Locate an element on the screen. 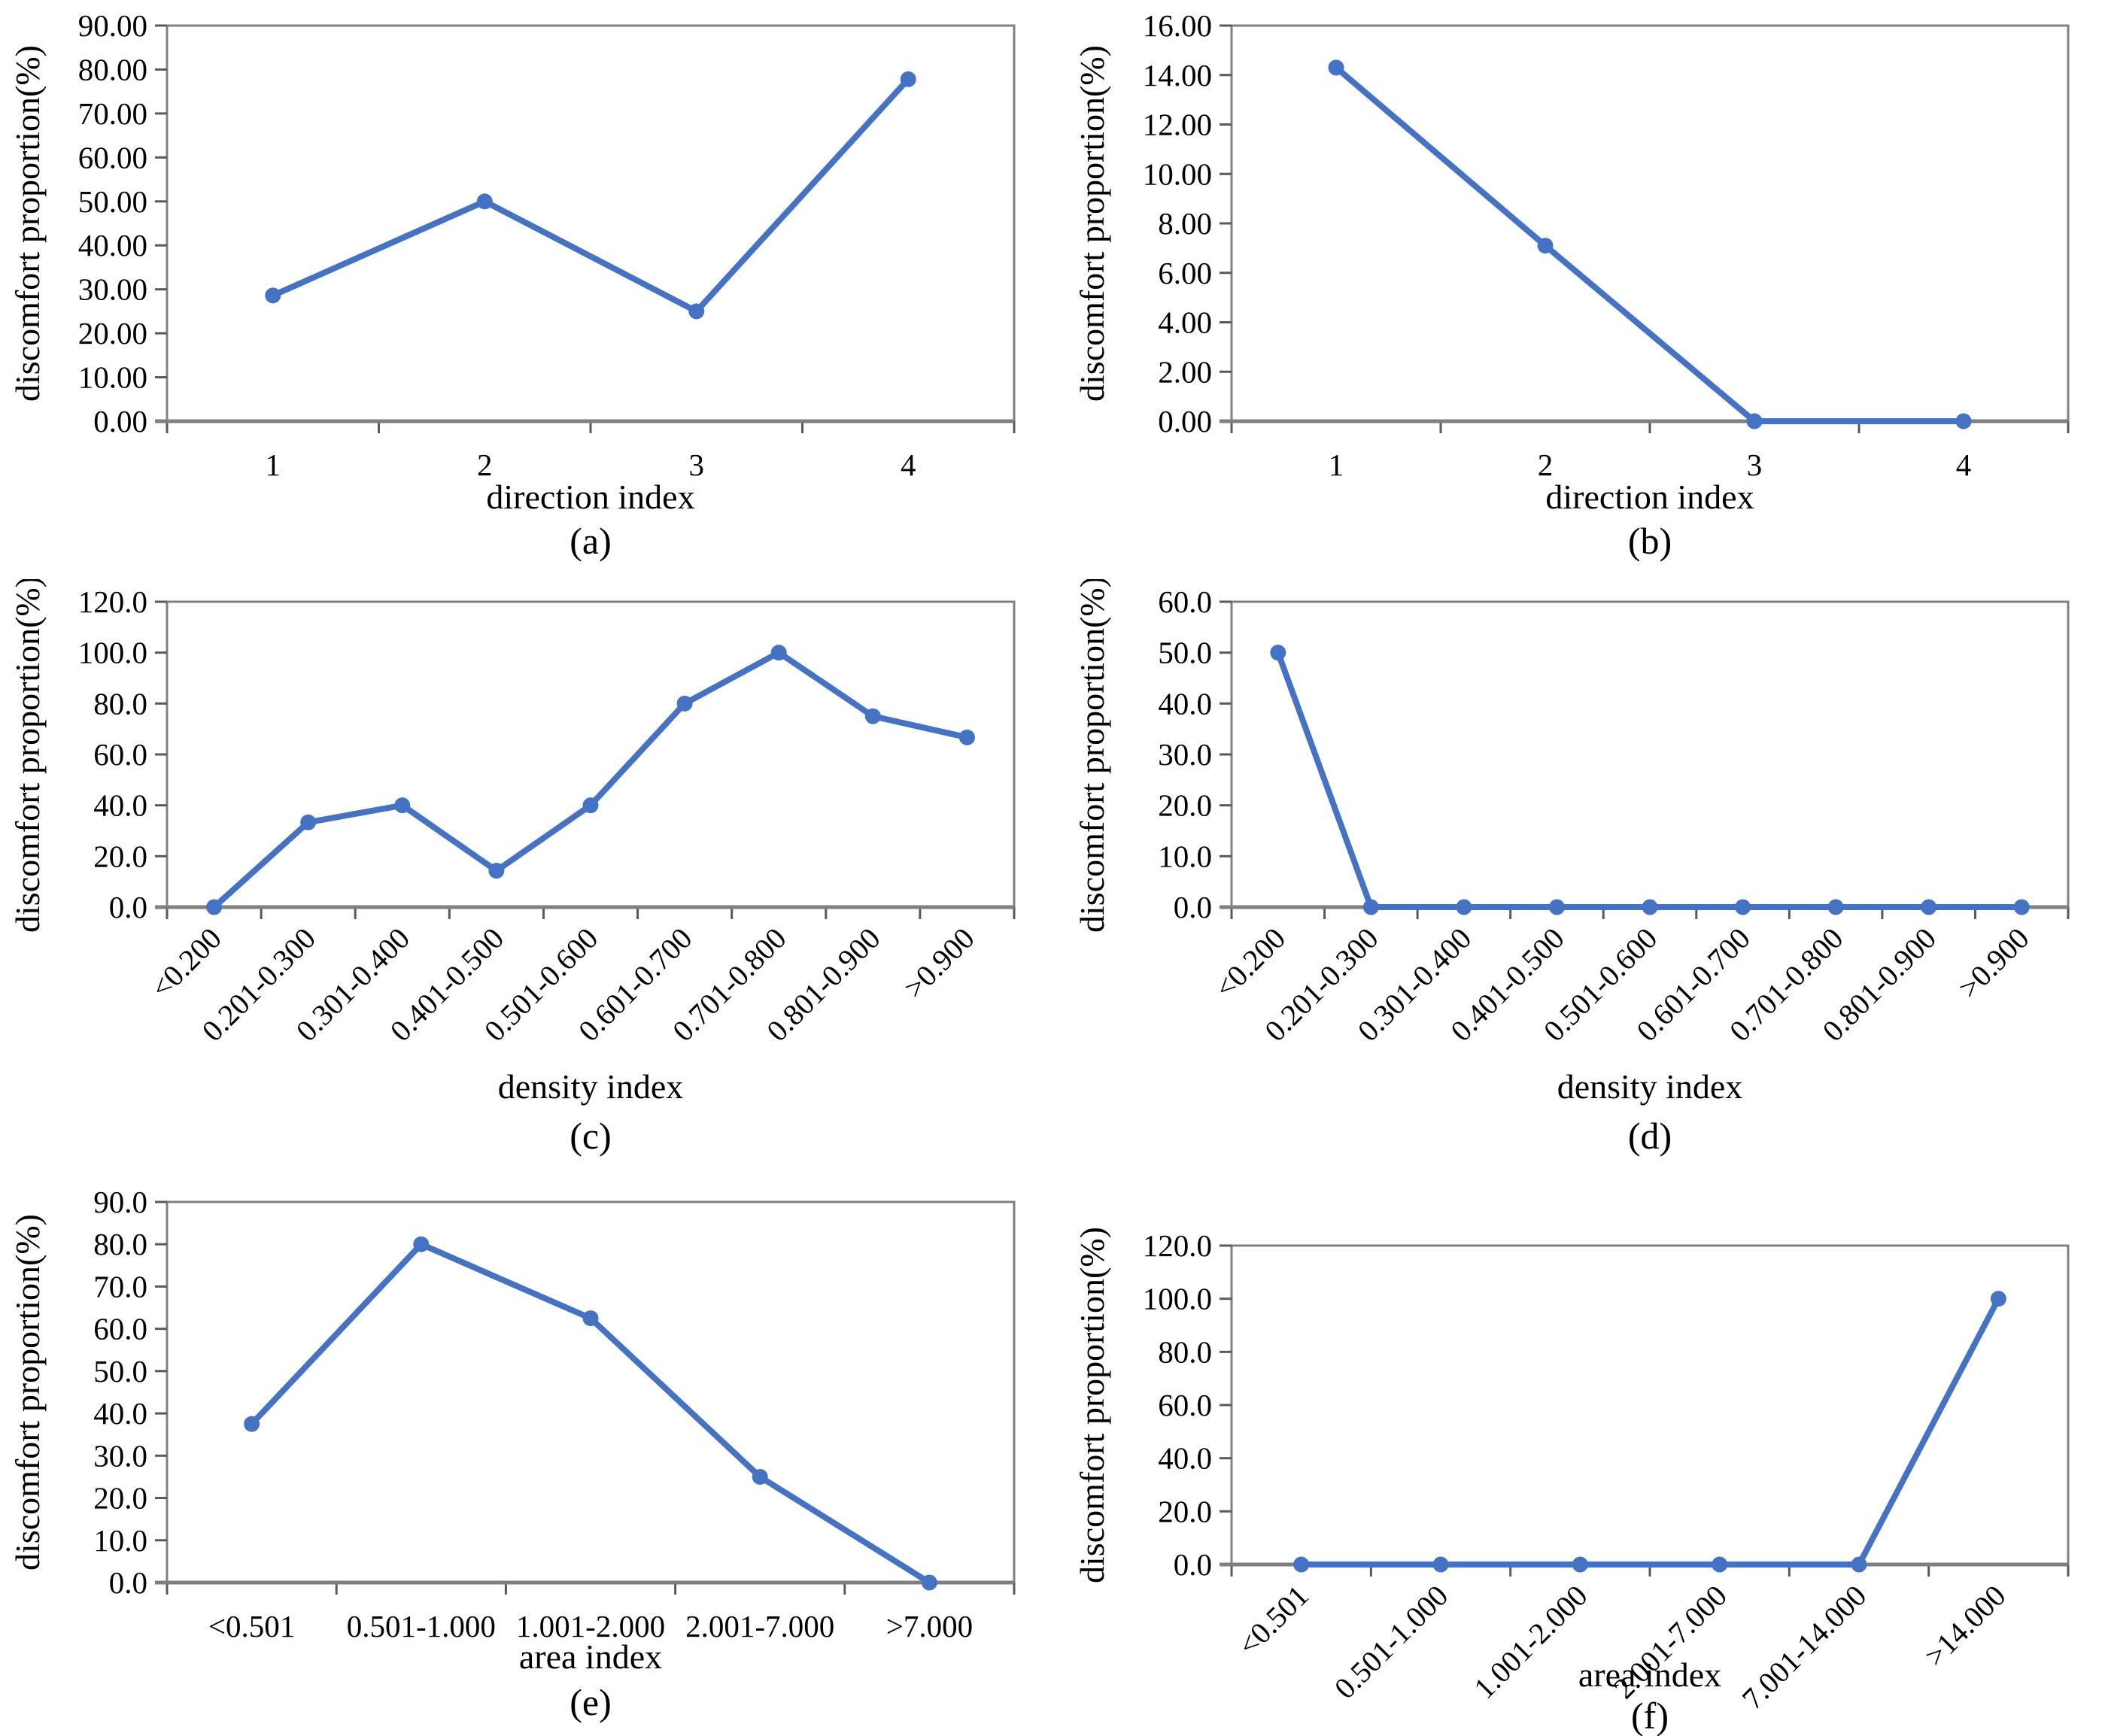 The height and width of the screenshot is (1736, 2102). x-axis-title: direction index is located at coordinates (590, 497).